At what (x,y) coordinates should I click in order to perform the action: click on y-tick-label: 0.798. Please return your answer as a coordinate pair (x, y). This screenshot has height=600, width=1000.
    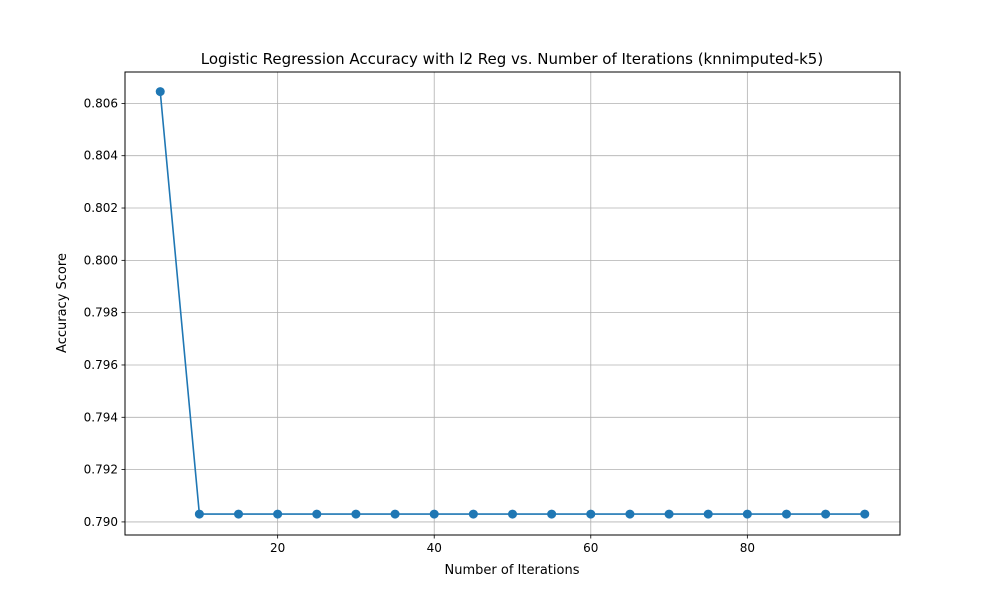
    Looking at the image, I should click on (101, 313).